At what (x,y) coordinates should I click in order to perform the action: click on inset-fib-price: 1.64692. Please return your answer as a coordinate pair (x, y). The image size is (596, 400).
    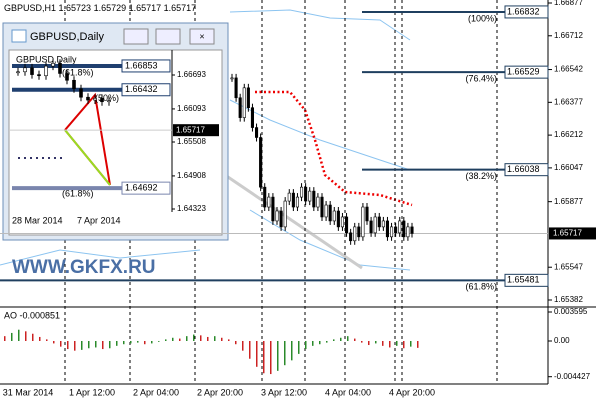
    Looking at the image, I should click on (141, 188).